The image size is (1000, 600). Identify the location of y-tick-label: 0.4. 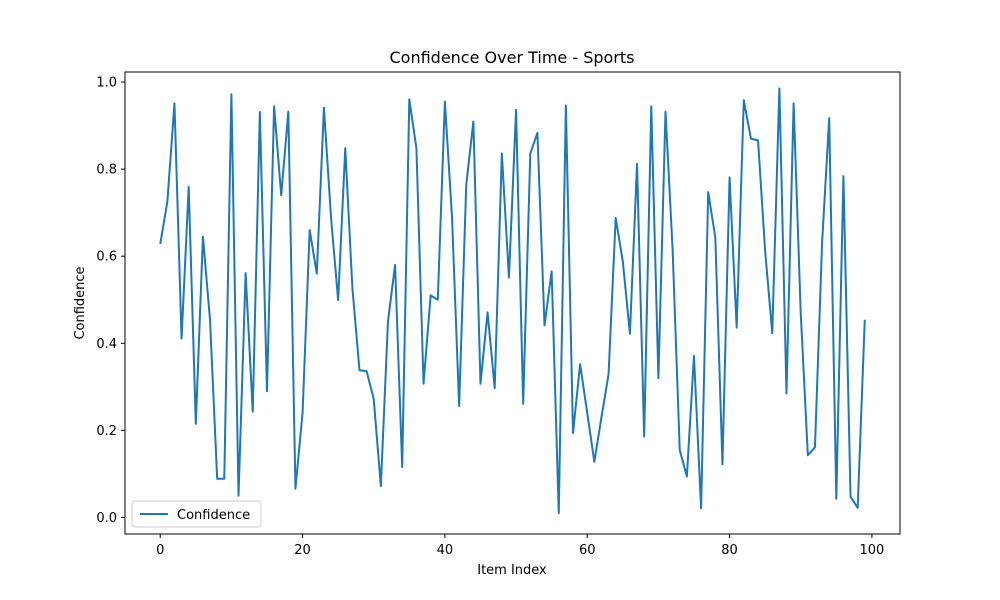
(106, 344).